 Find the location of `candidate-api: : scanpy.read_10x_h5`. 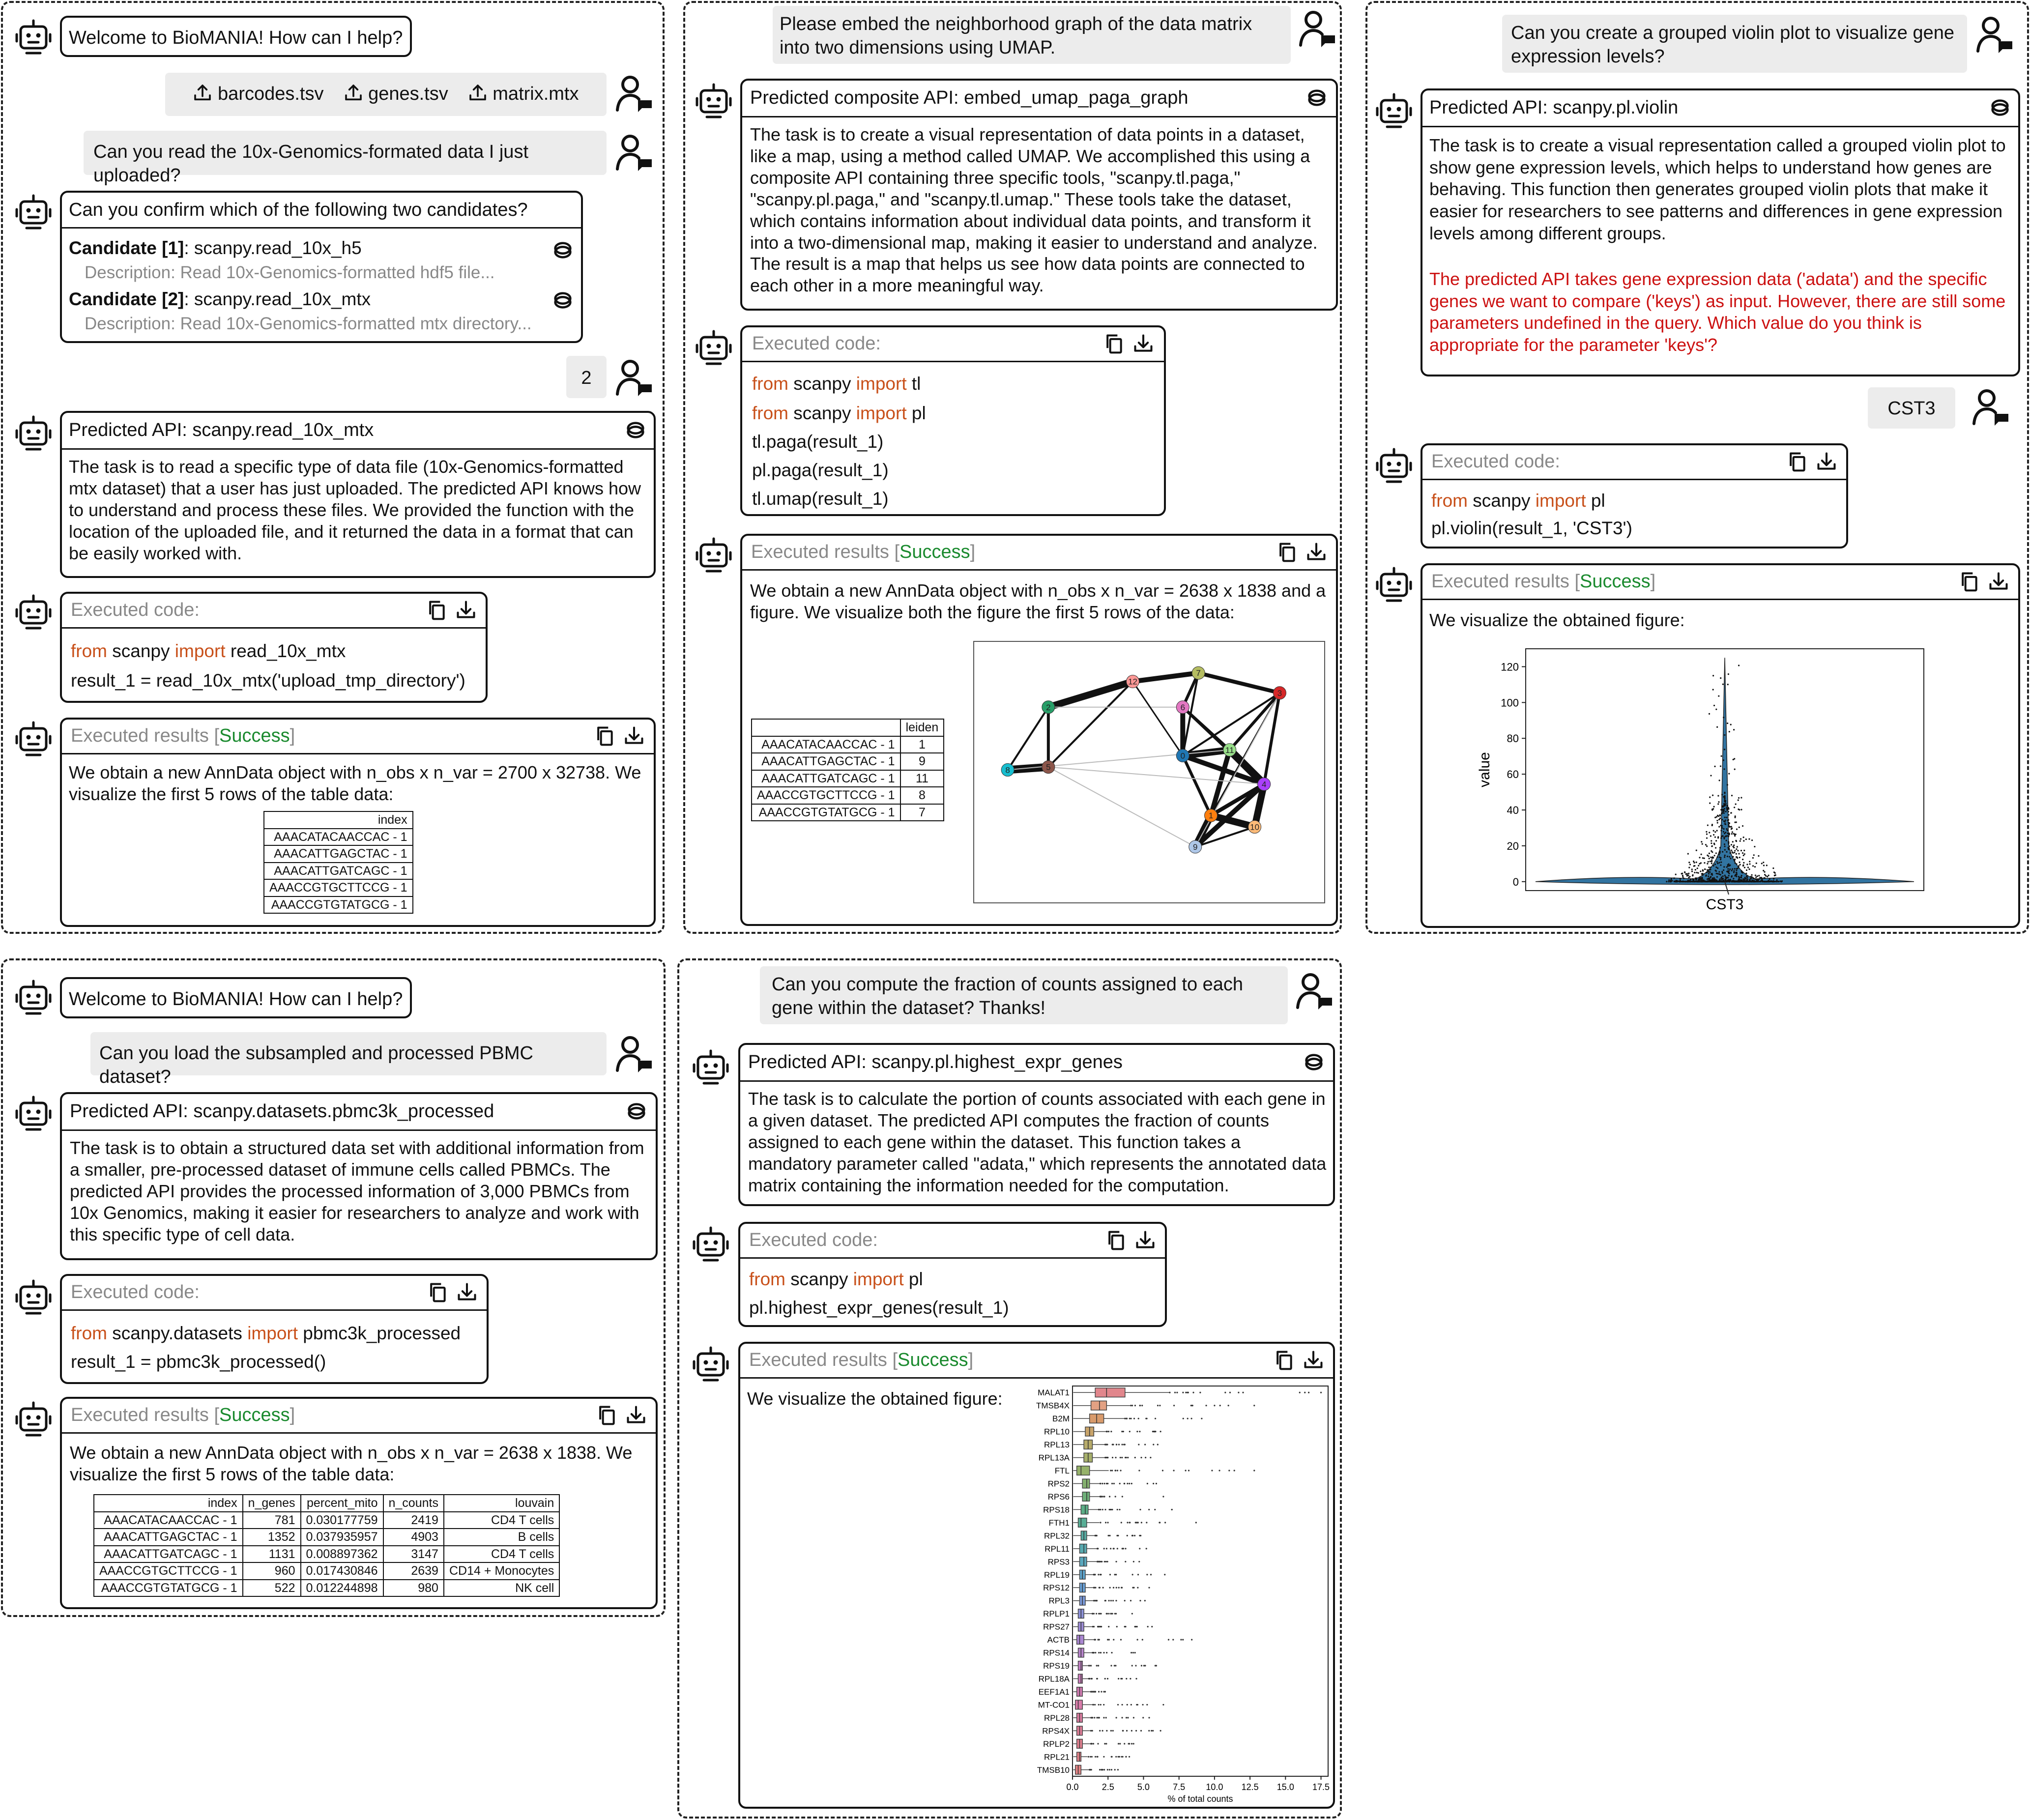

candidate-api: : scanpy.read_10x_h5 is located at coordinates (273, 248).